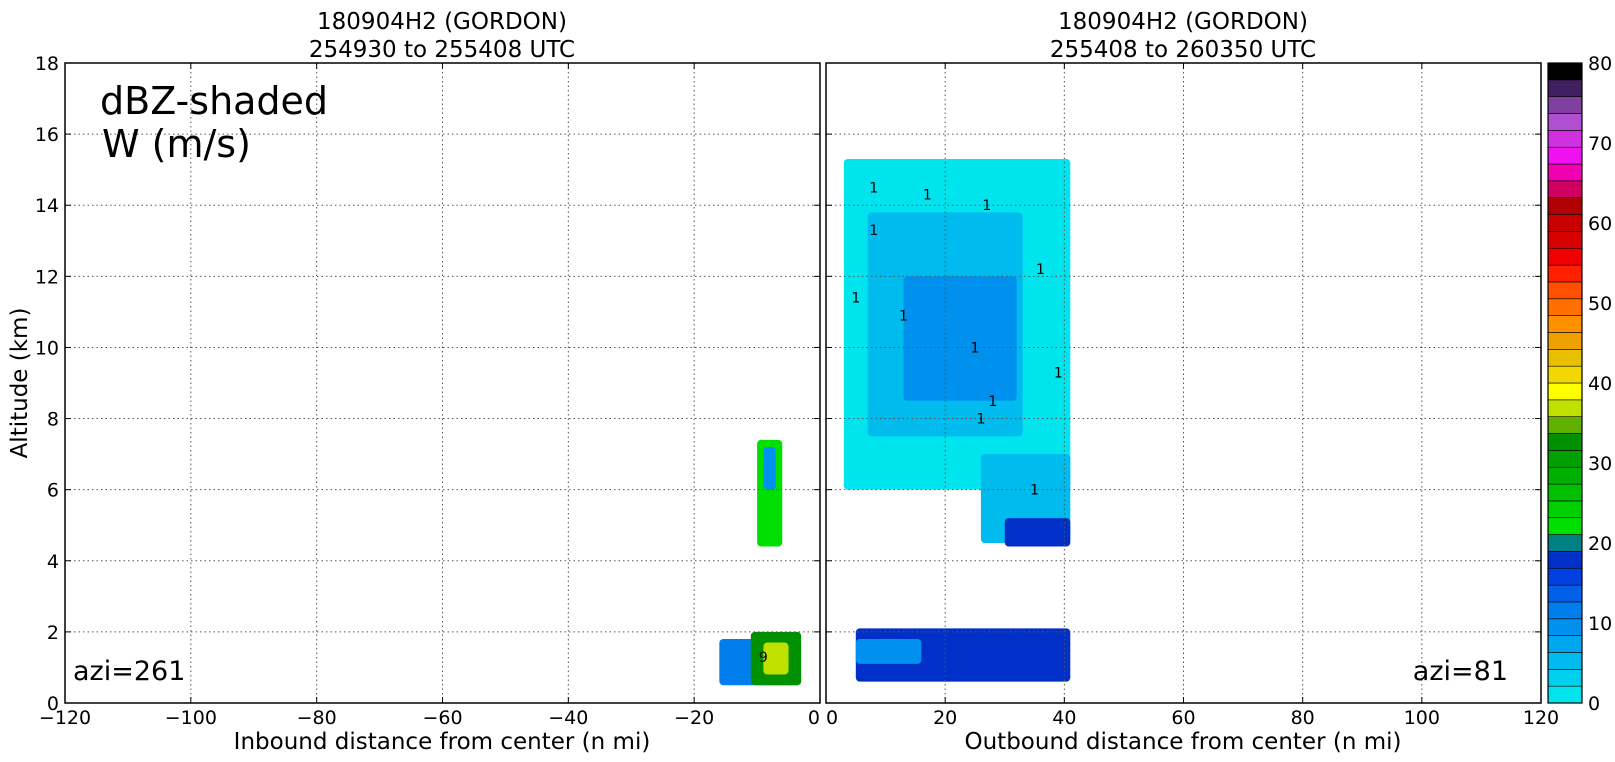 Image resolution: width=1615 pixels, height=762 pixels. I want to click on right-title-line2: 255408 to 260350 UTC, so click(1183, 50).